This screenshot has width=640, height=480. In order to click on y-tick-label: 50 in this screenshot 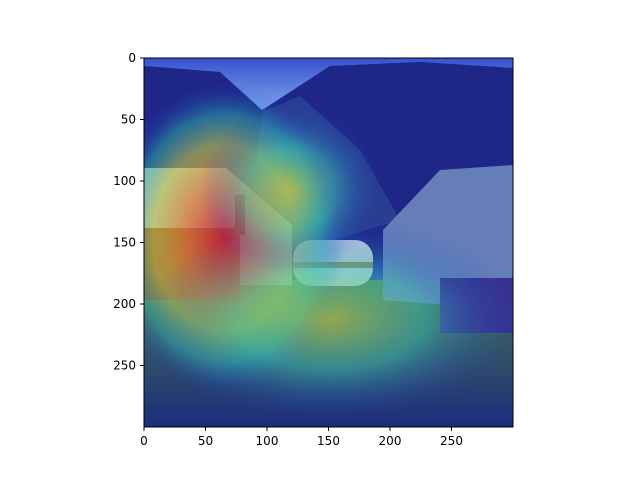, I will do `click(128, 120)`.